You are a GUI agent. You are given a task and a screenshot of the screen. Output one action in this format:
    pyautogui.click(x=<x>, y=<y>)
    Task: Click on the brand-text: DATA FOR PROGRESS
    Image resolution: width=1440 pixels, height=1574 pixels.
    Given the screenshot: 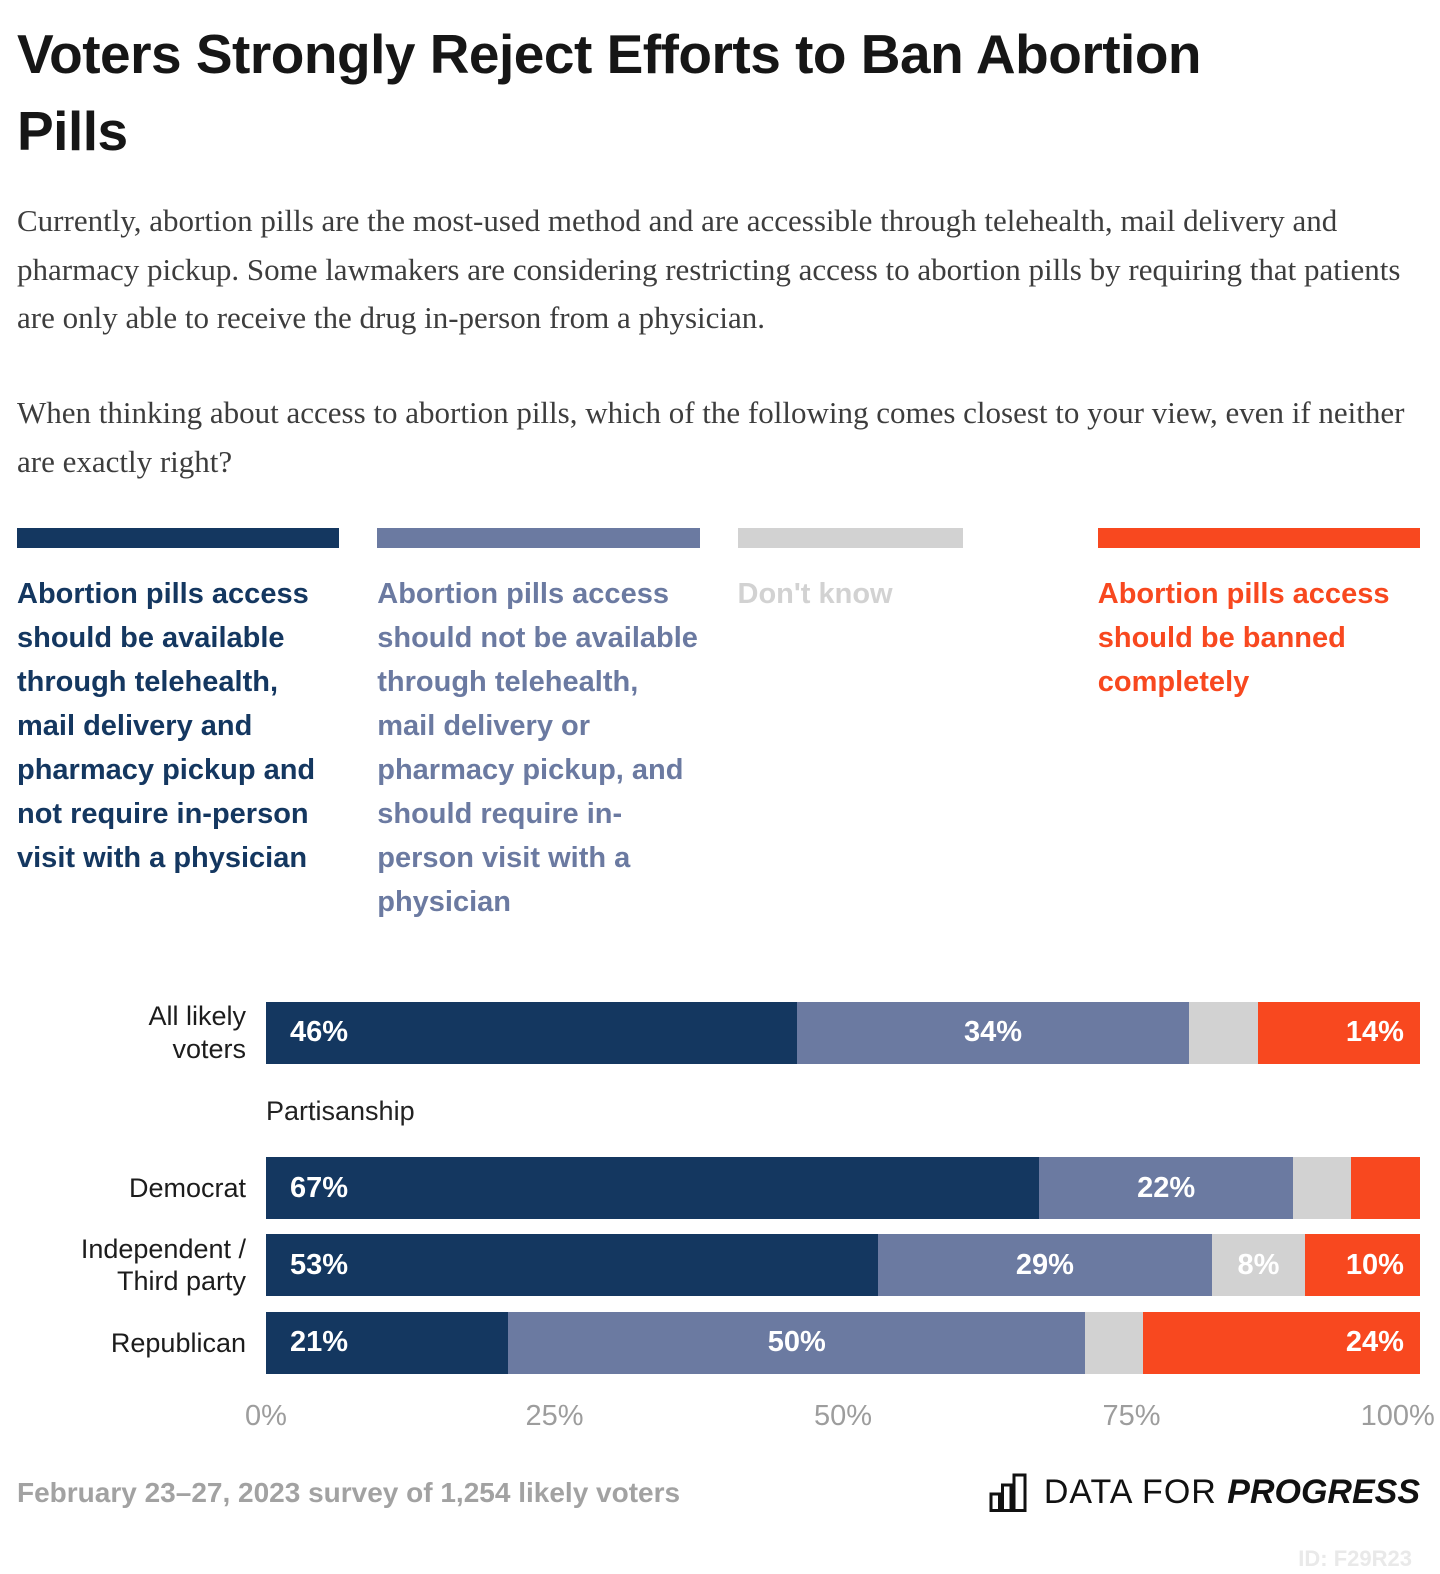 What is the action you would take?
    pyautogui.click(x=1232, y=1492)
    